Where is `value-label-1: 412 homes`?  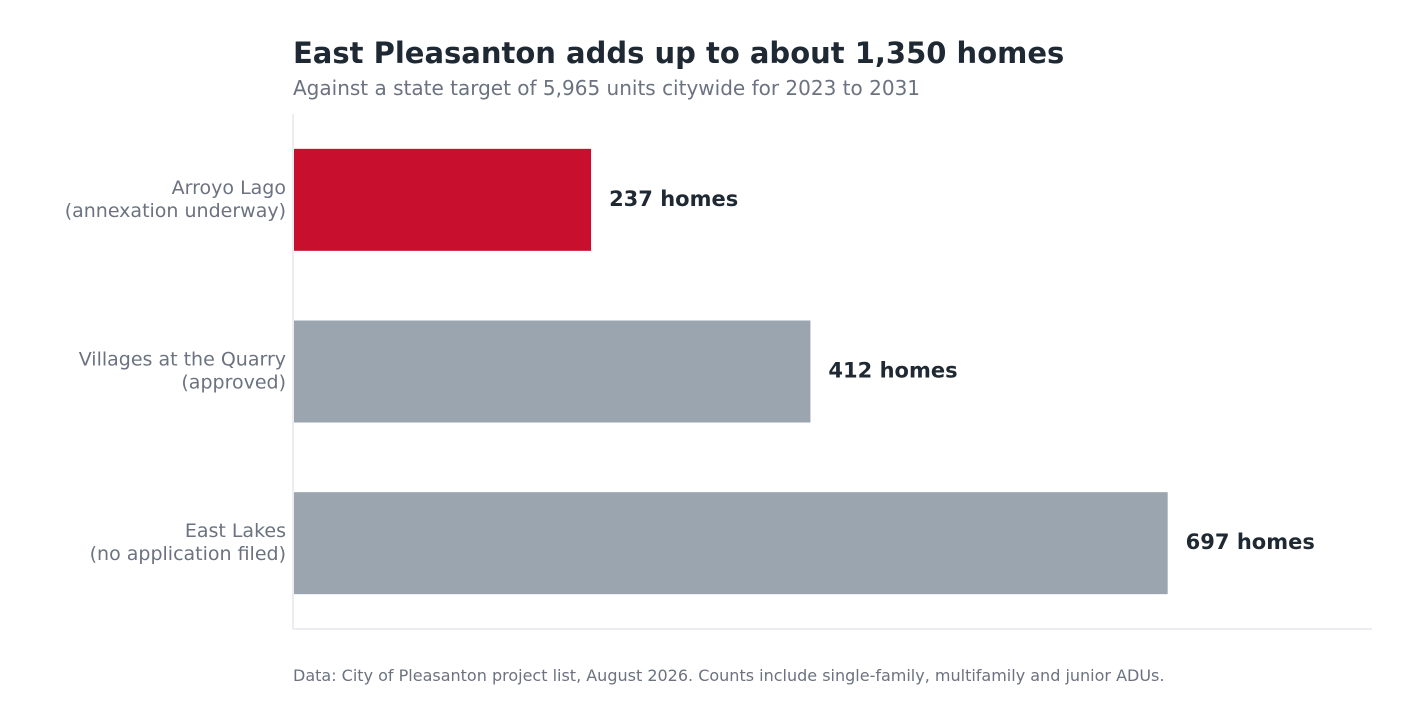 value-label-1: 412 homes is located at coordinates (892, 371).